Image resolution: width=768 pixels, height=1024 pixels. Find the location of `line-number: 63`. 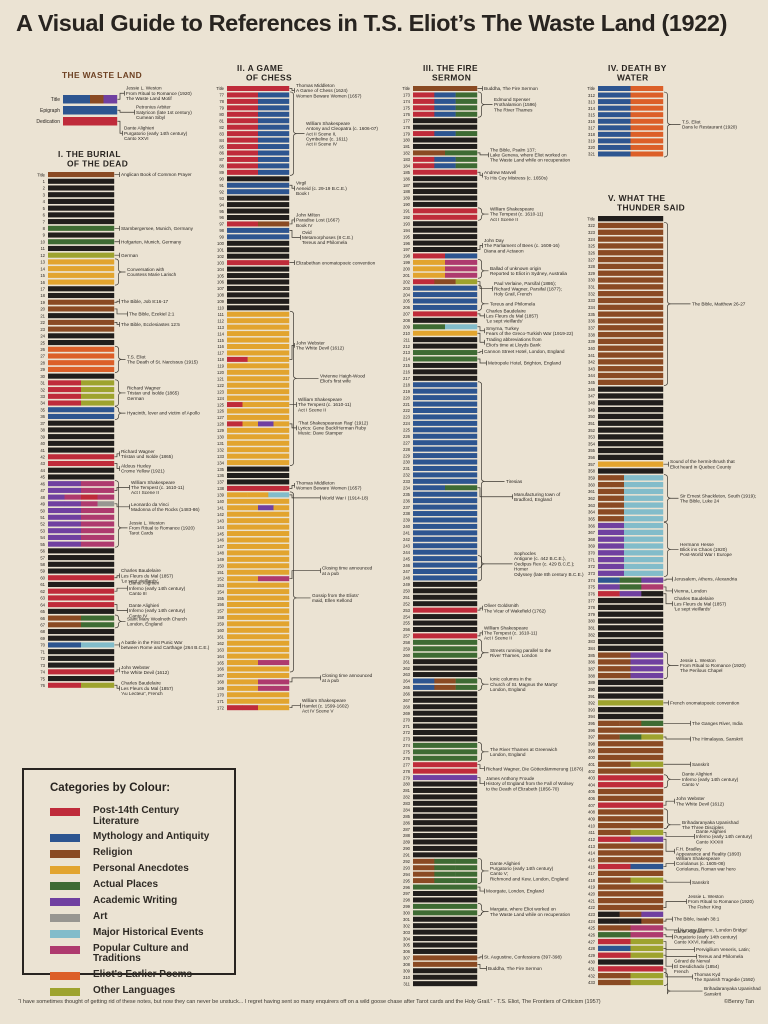

line-number: 63 is located at coordinates (42, 598).